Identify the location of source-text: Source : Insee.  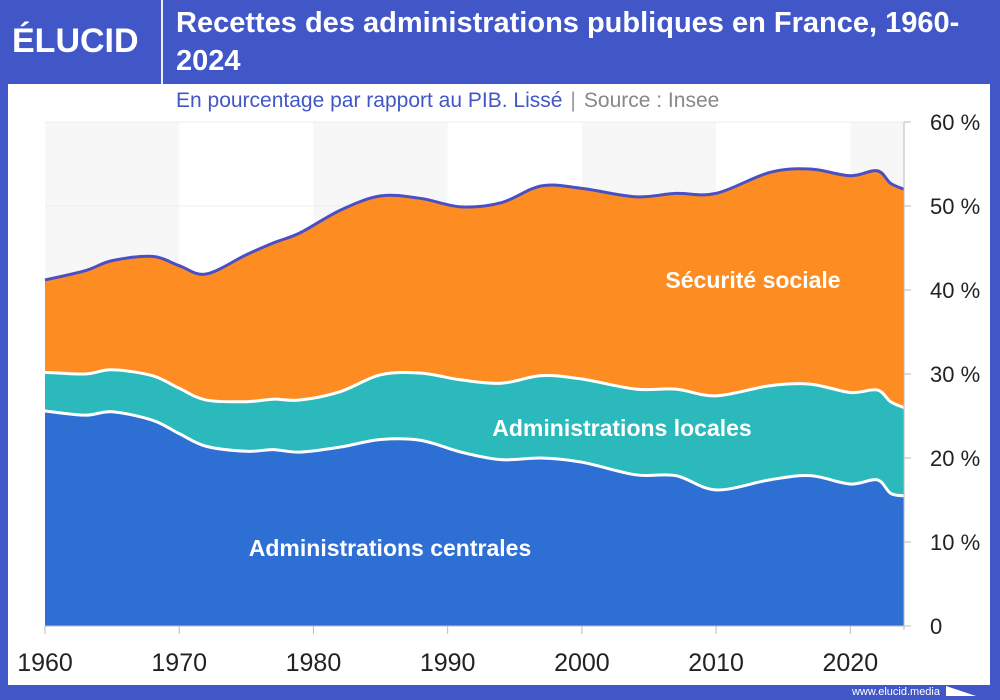
(651, 100).